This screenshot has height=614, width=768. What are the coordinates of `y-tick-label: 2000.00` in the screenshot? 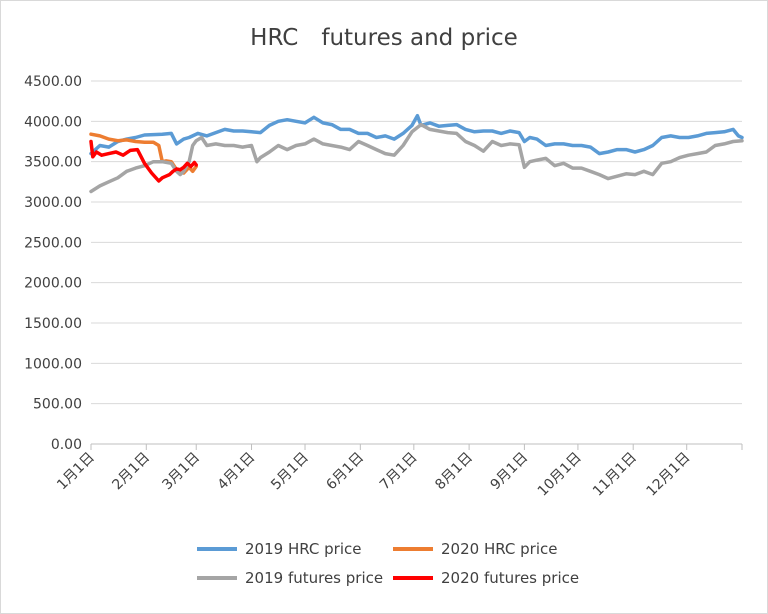 It's located at (53, 284).